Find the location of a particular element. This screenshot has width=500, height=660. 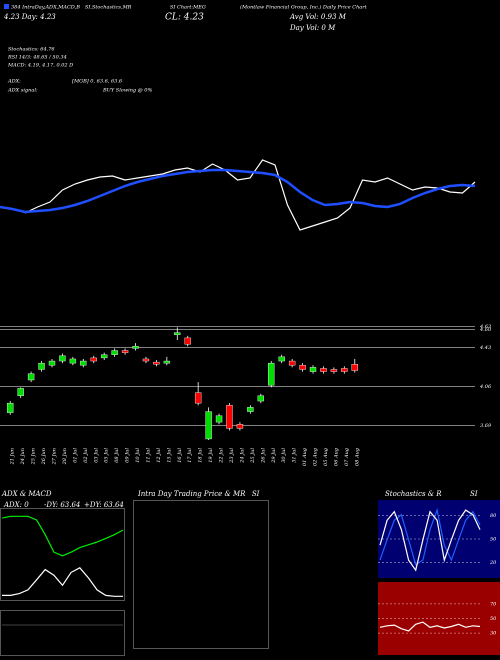

x-tick-label: 19 Jul is located at coordinates (211, 455).